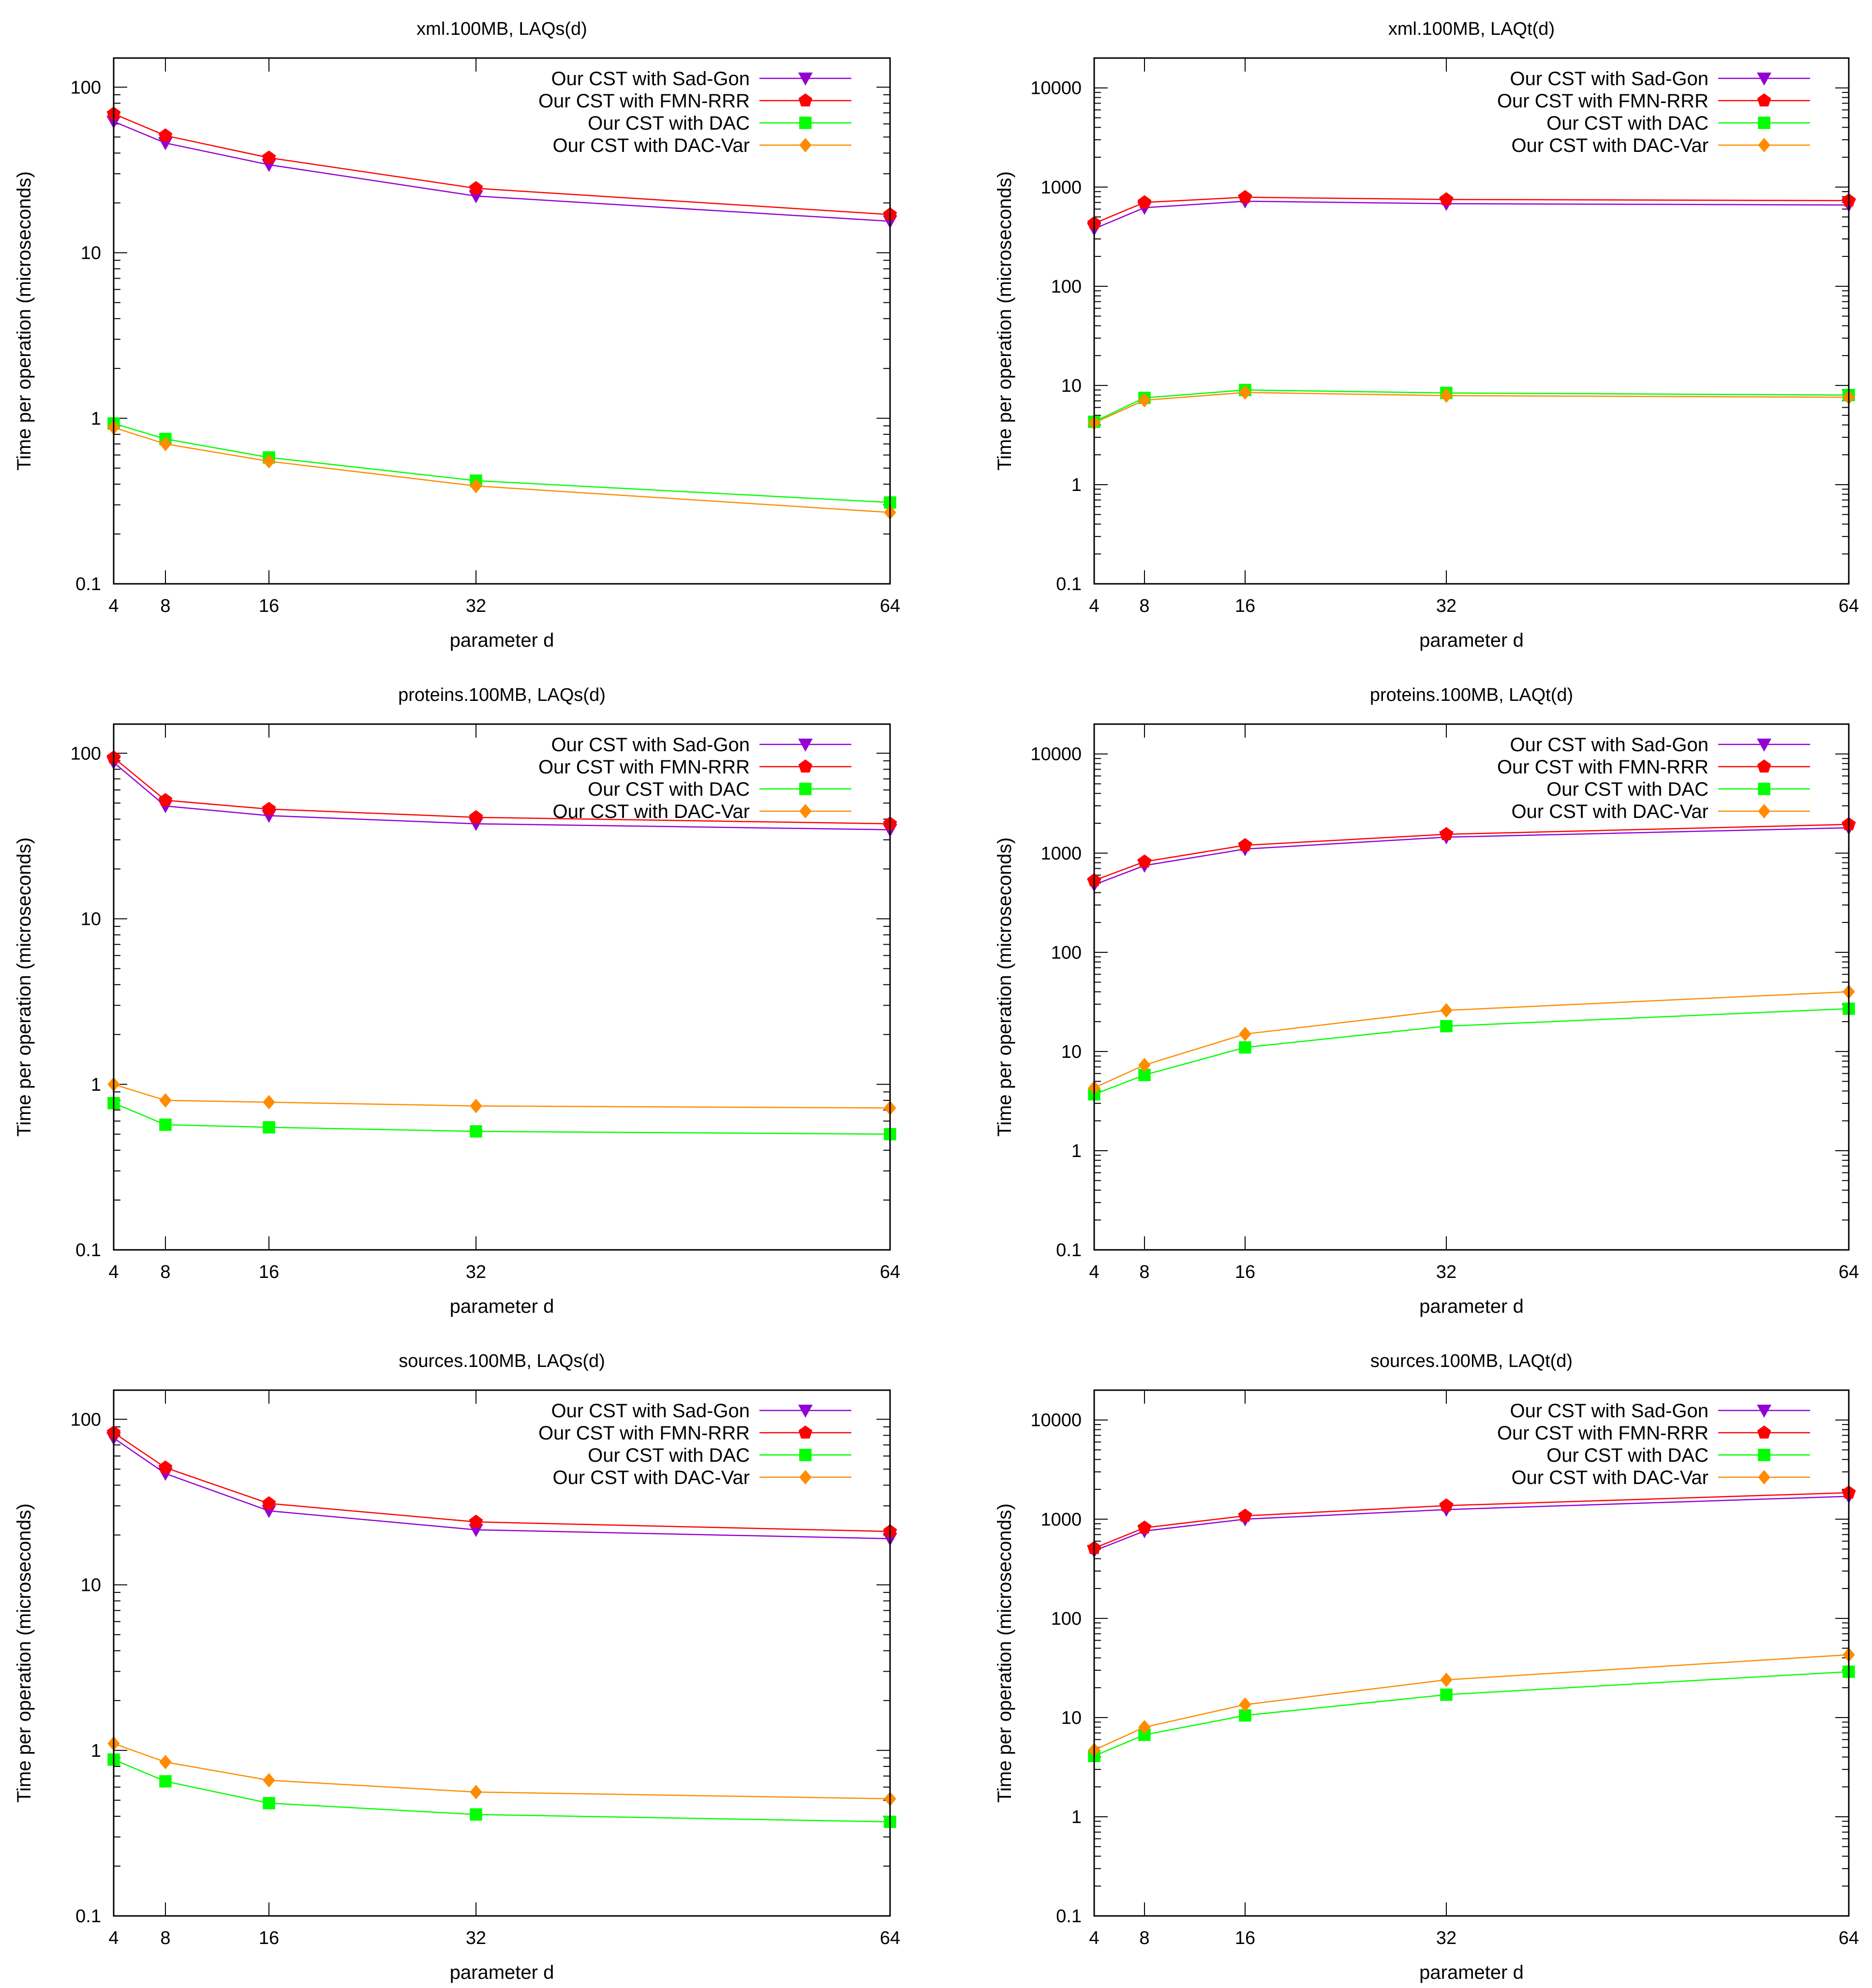 The width and height of the screenshot is (1872, 1988). Describe the element at coordinates (1472, 695) in the screenshot. I see `chart-title: proteins.100MB, LAQt(d)` at that location.